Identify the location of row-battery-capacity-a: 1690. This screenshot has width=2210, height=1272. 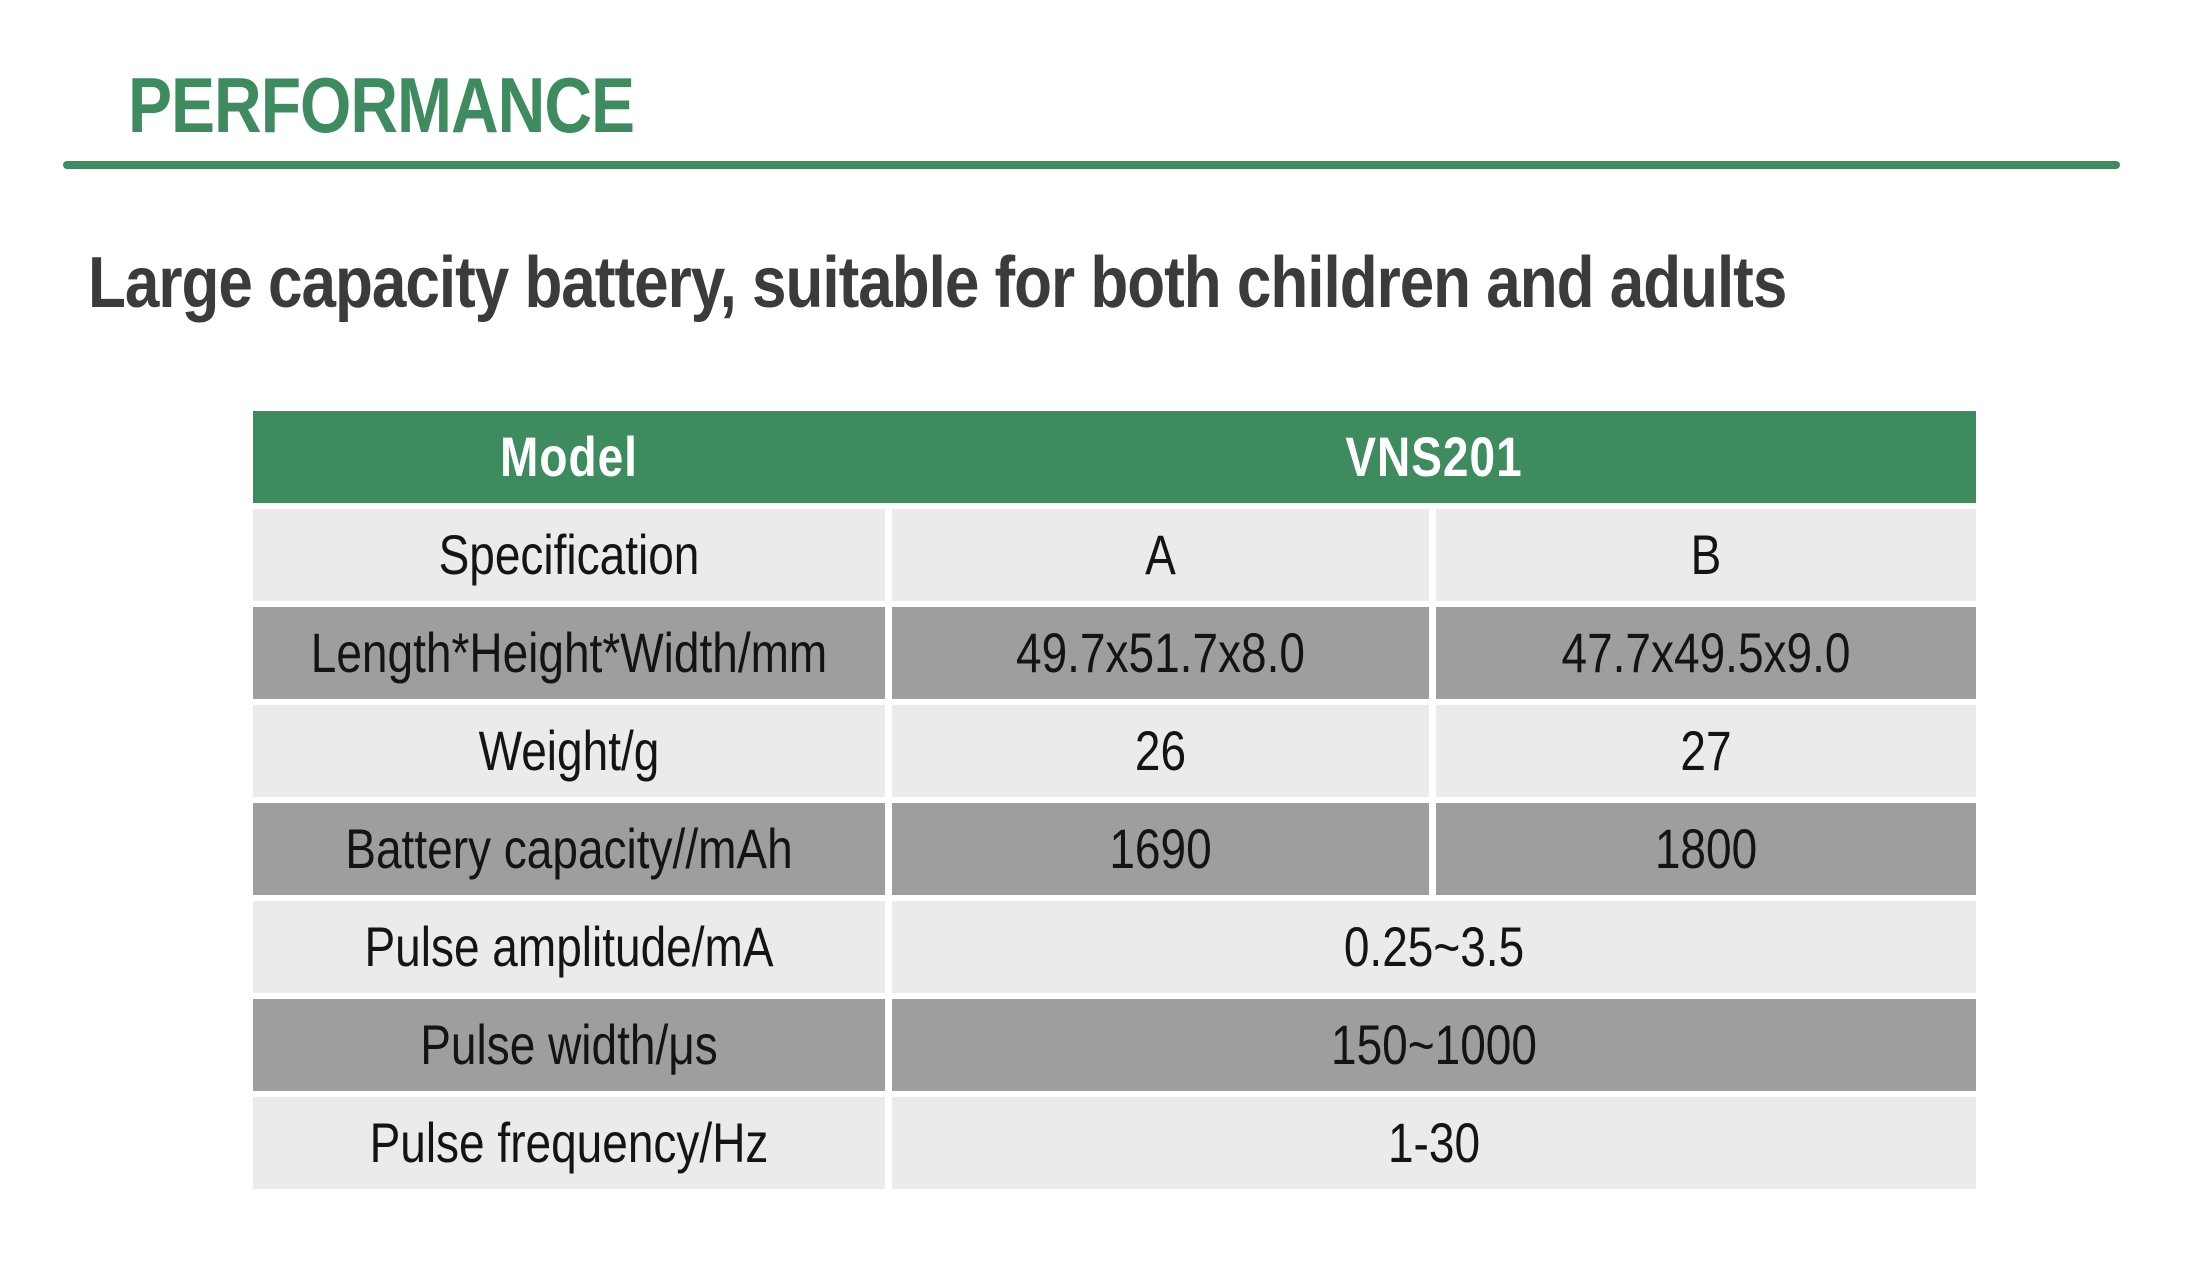
(1160, 849).